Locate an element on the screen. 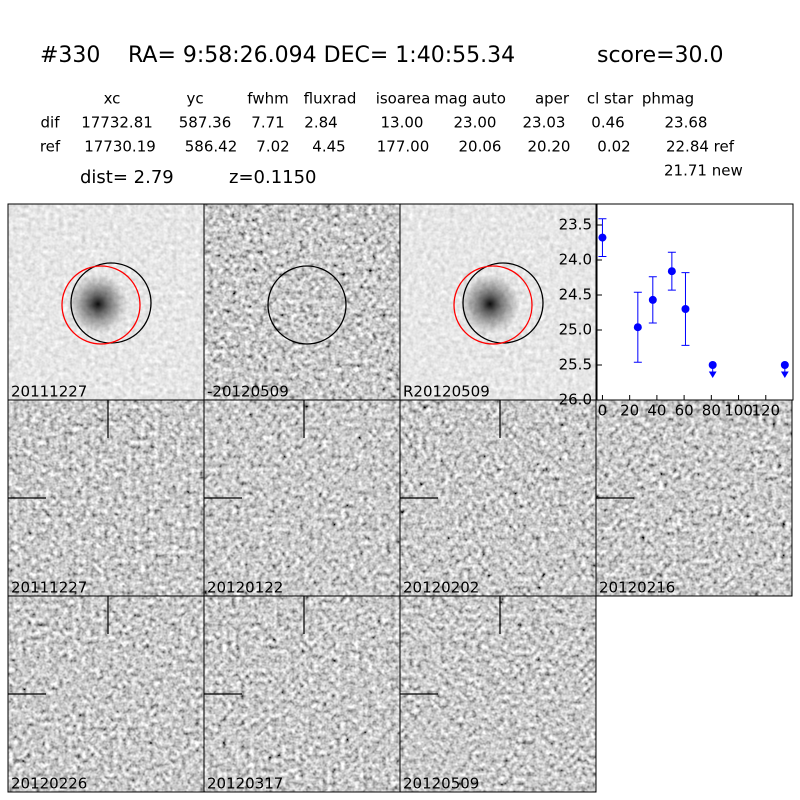 The height and width of the screenshot is (800, 800). y-tick-label: 24.0 is located at coordinates (575, 260).